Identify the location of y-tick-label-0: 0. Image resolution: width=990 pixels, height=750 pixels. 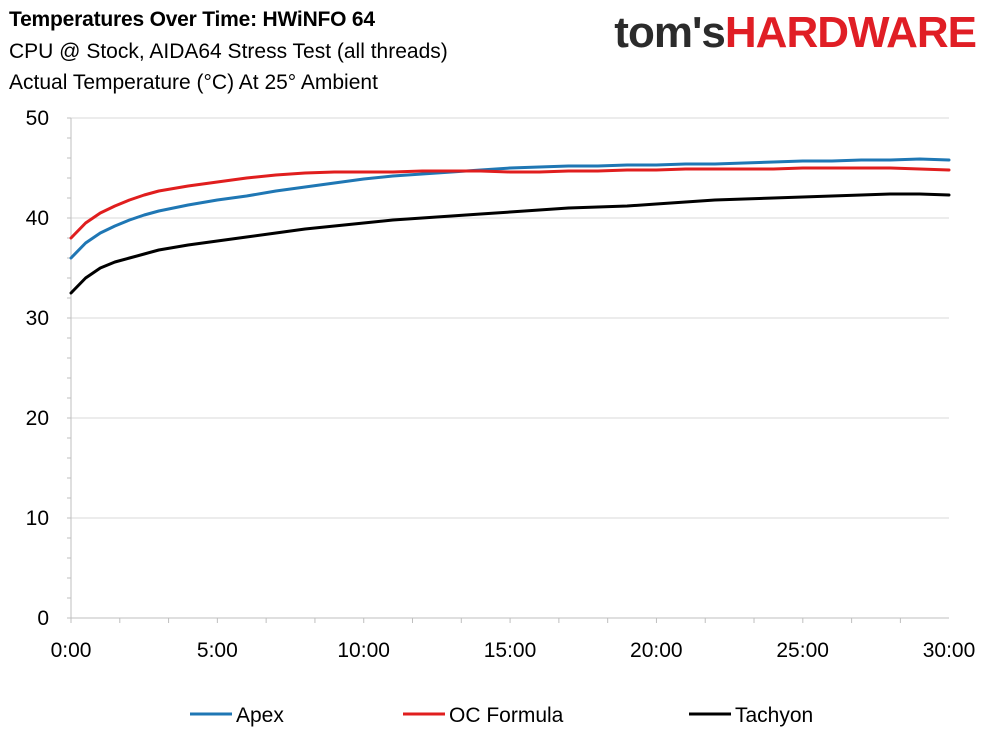
(43, 618).